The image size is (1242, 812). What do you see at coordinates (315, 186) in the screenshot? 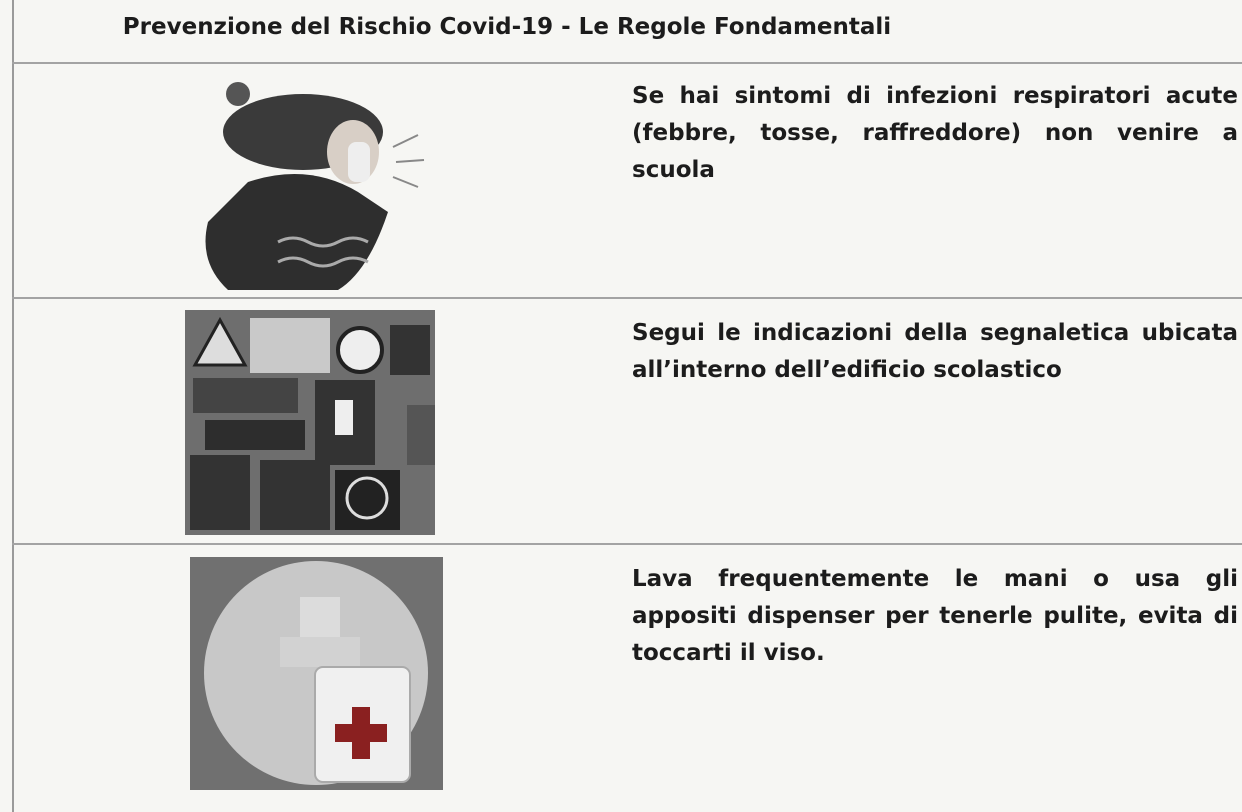
I see `sneeze-illustration` at bounding box center [315, 186].